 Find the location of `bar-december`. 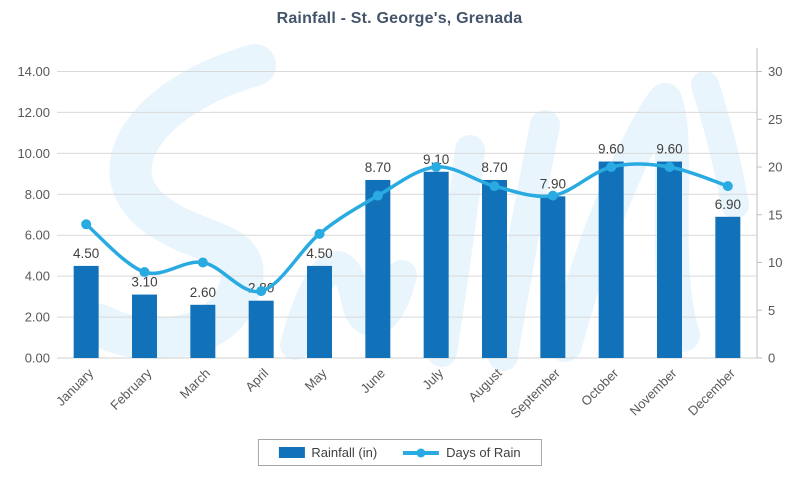

bar-december is located at coordinates (728, 287).